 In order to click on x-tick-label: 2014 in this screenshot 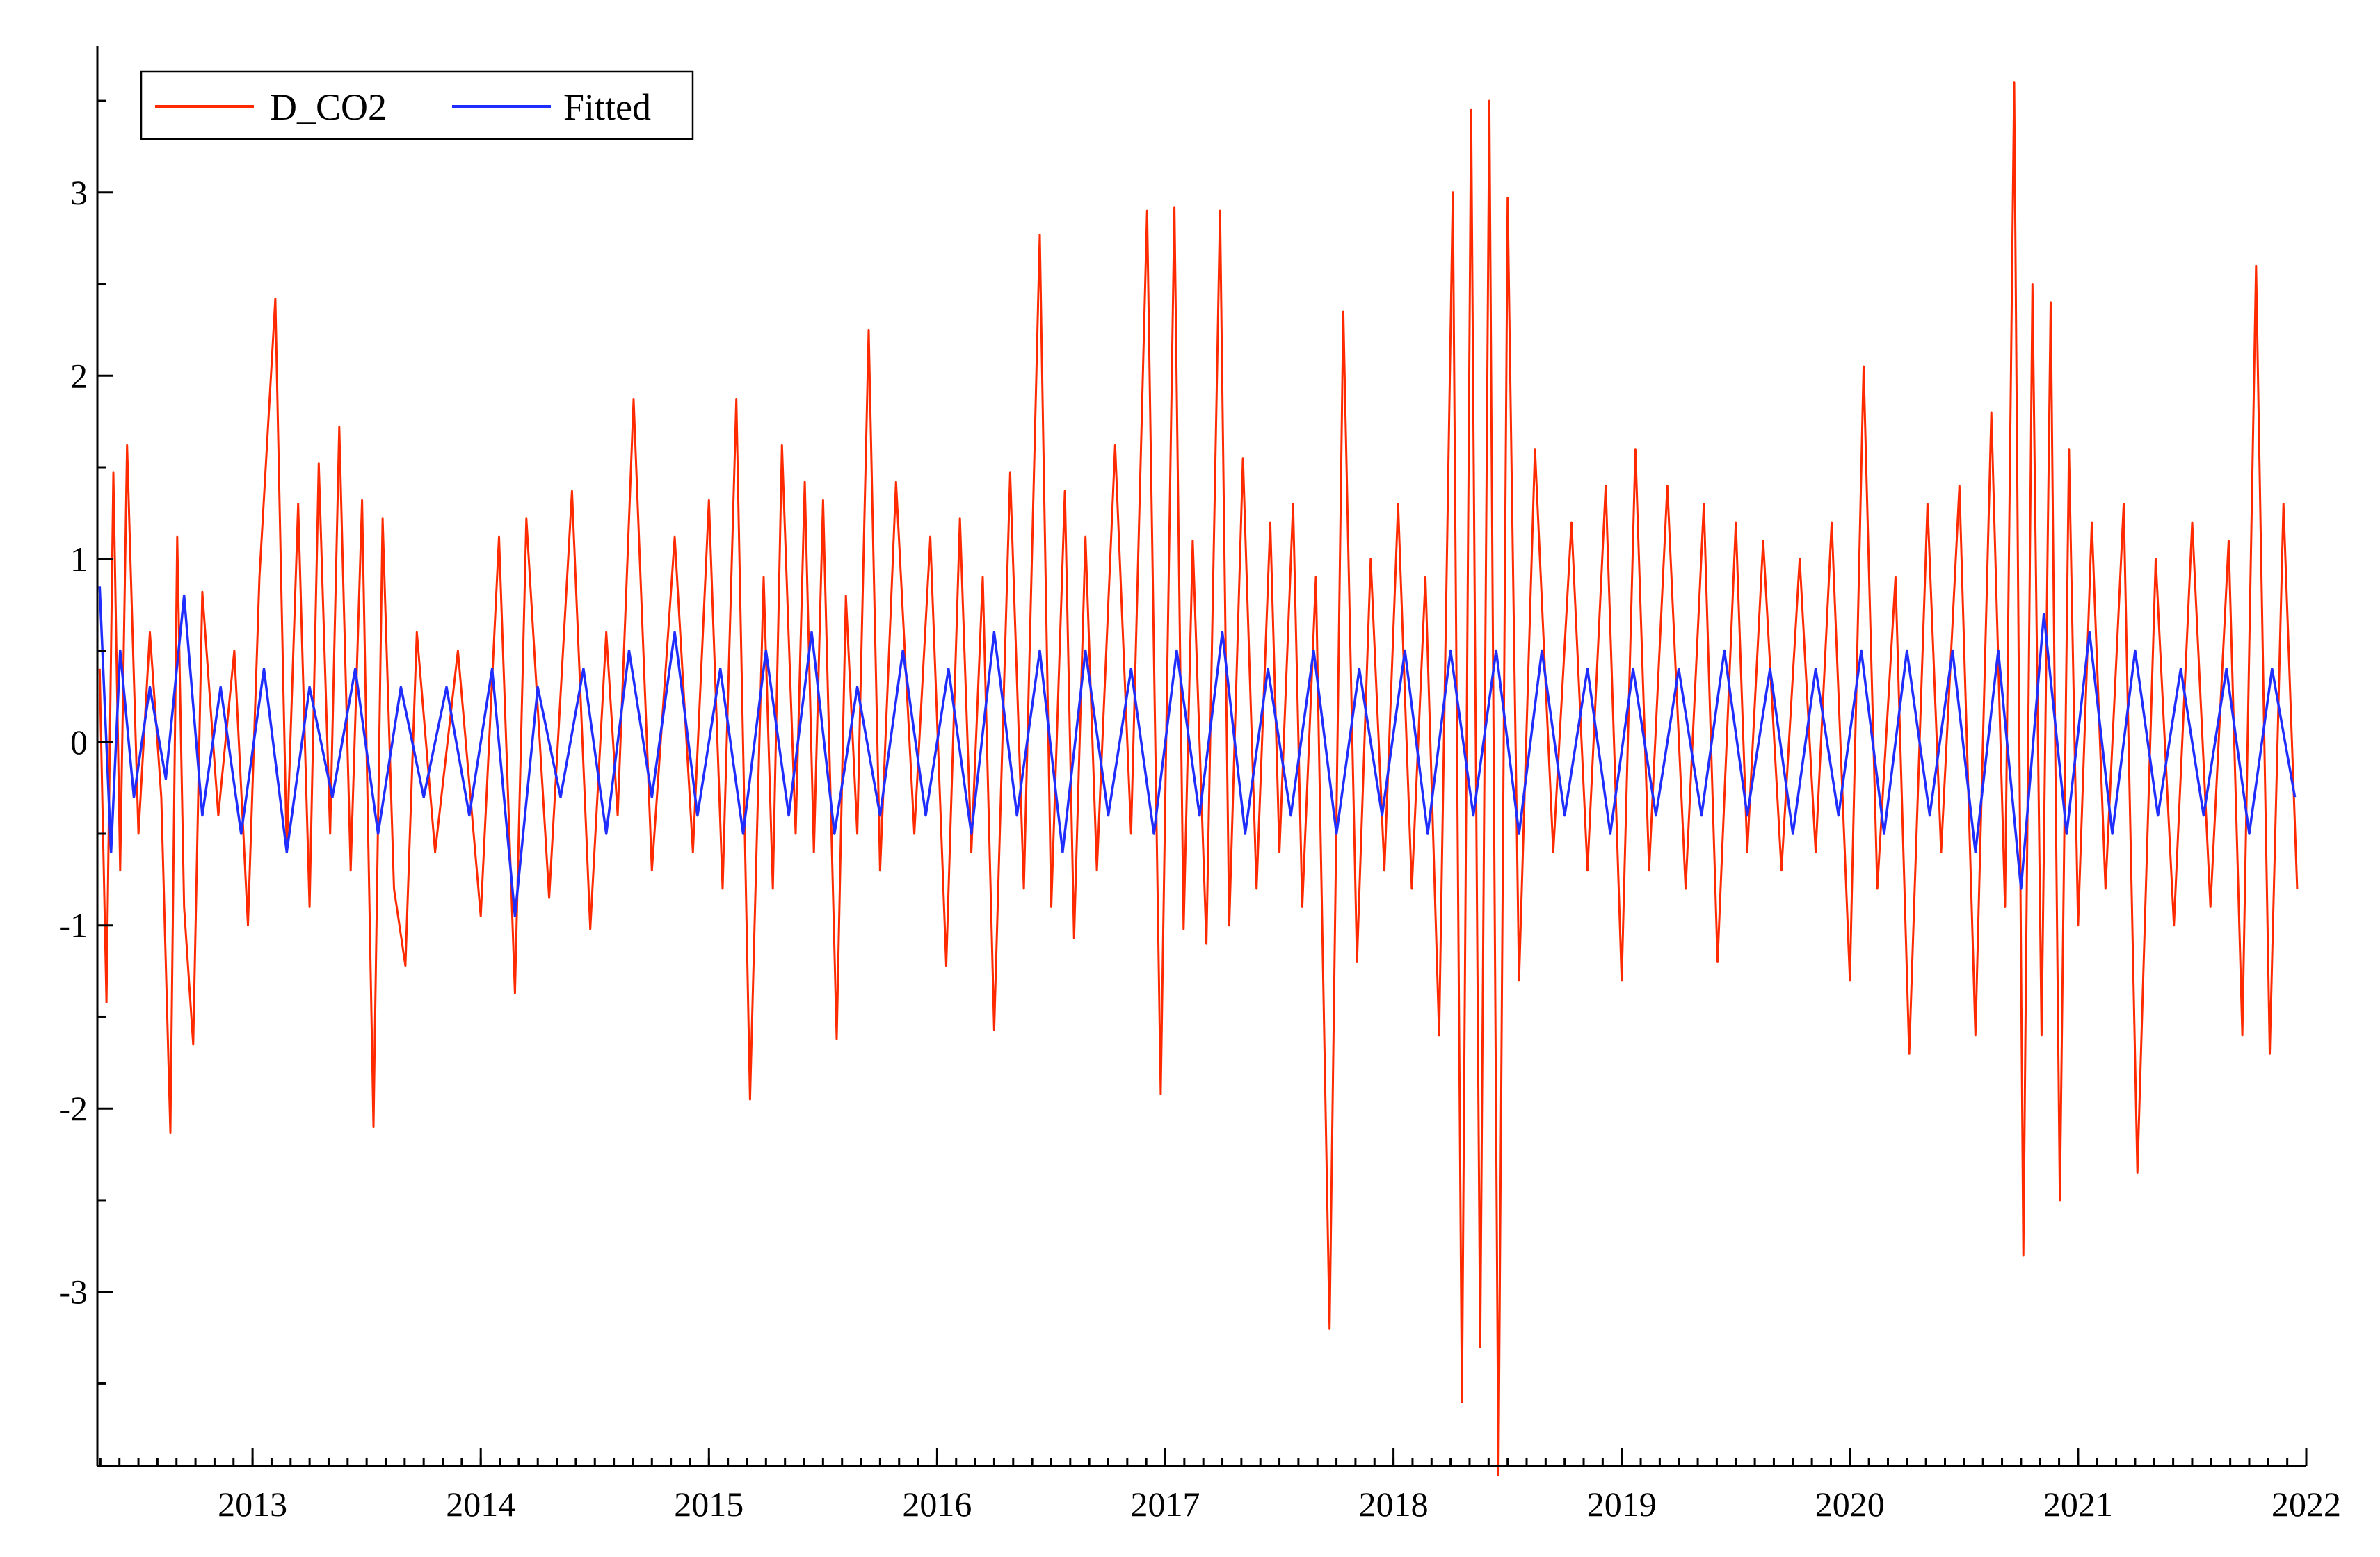, I will do `click(480, 1504)`.